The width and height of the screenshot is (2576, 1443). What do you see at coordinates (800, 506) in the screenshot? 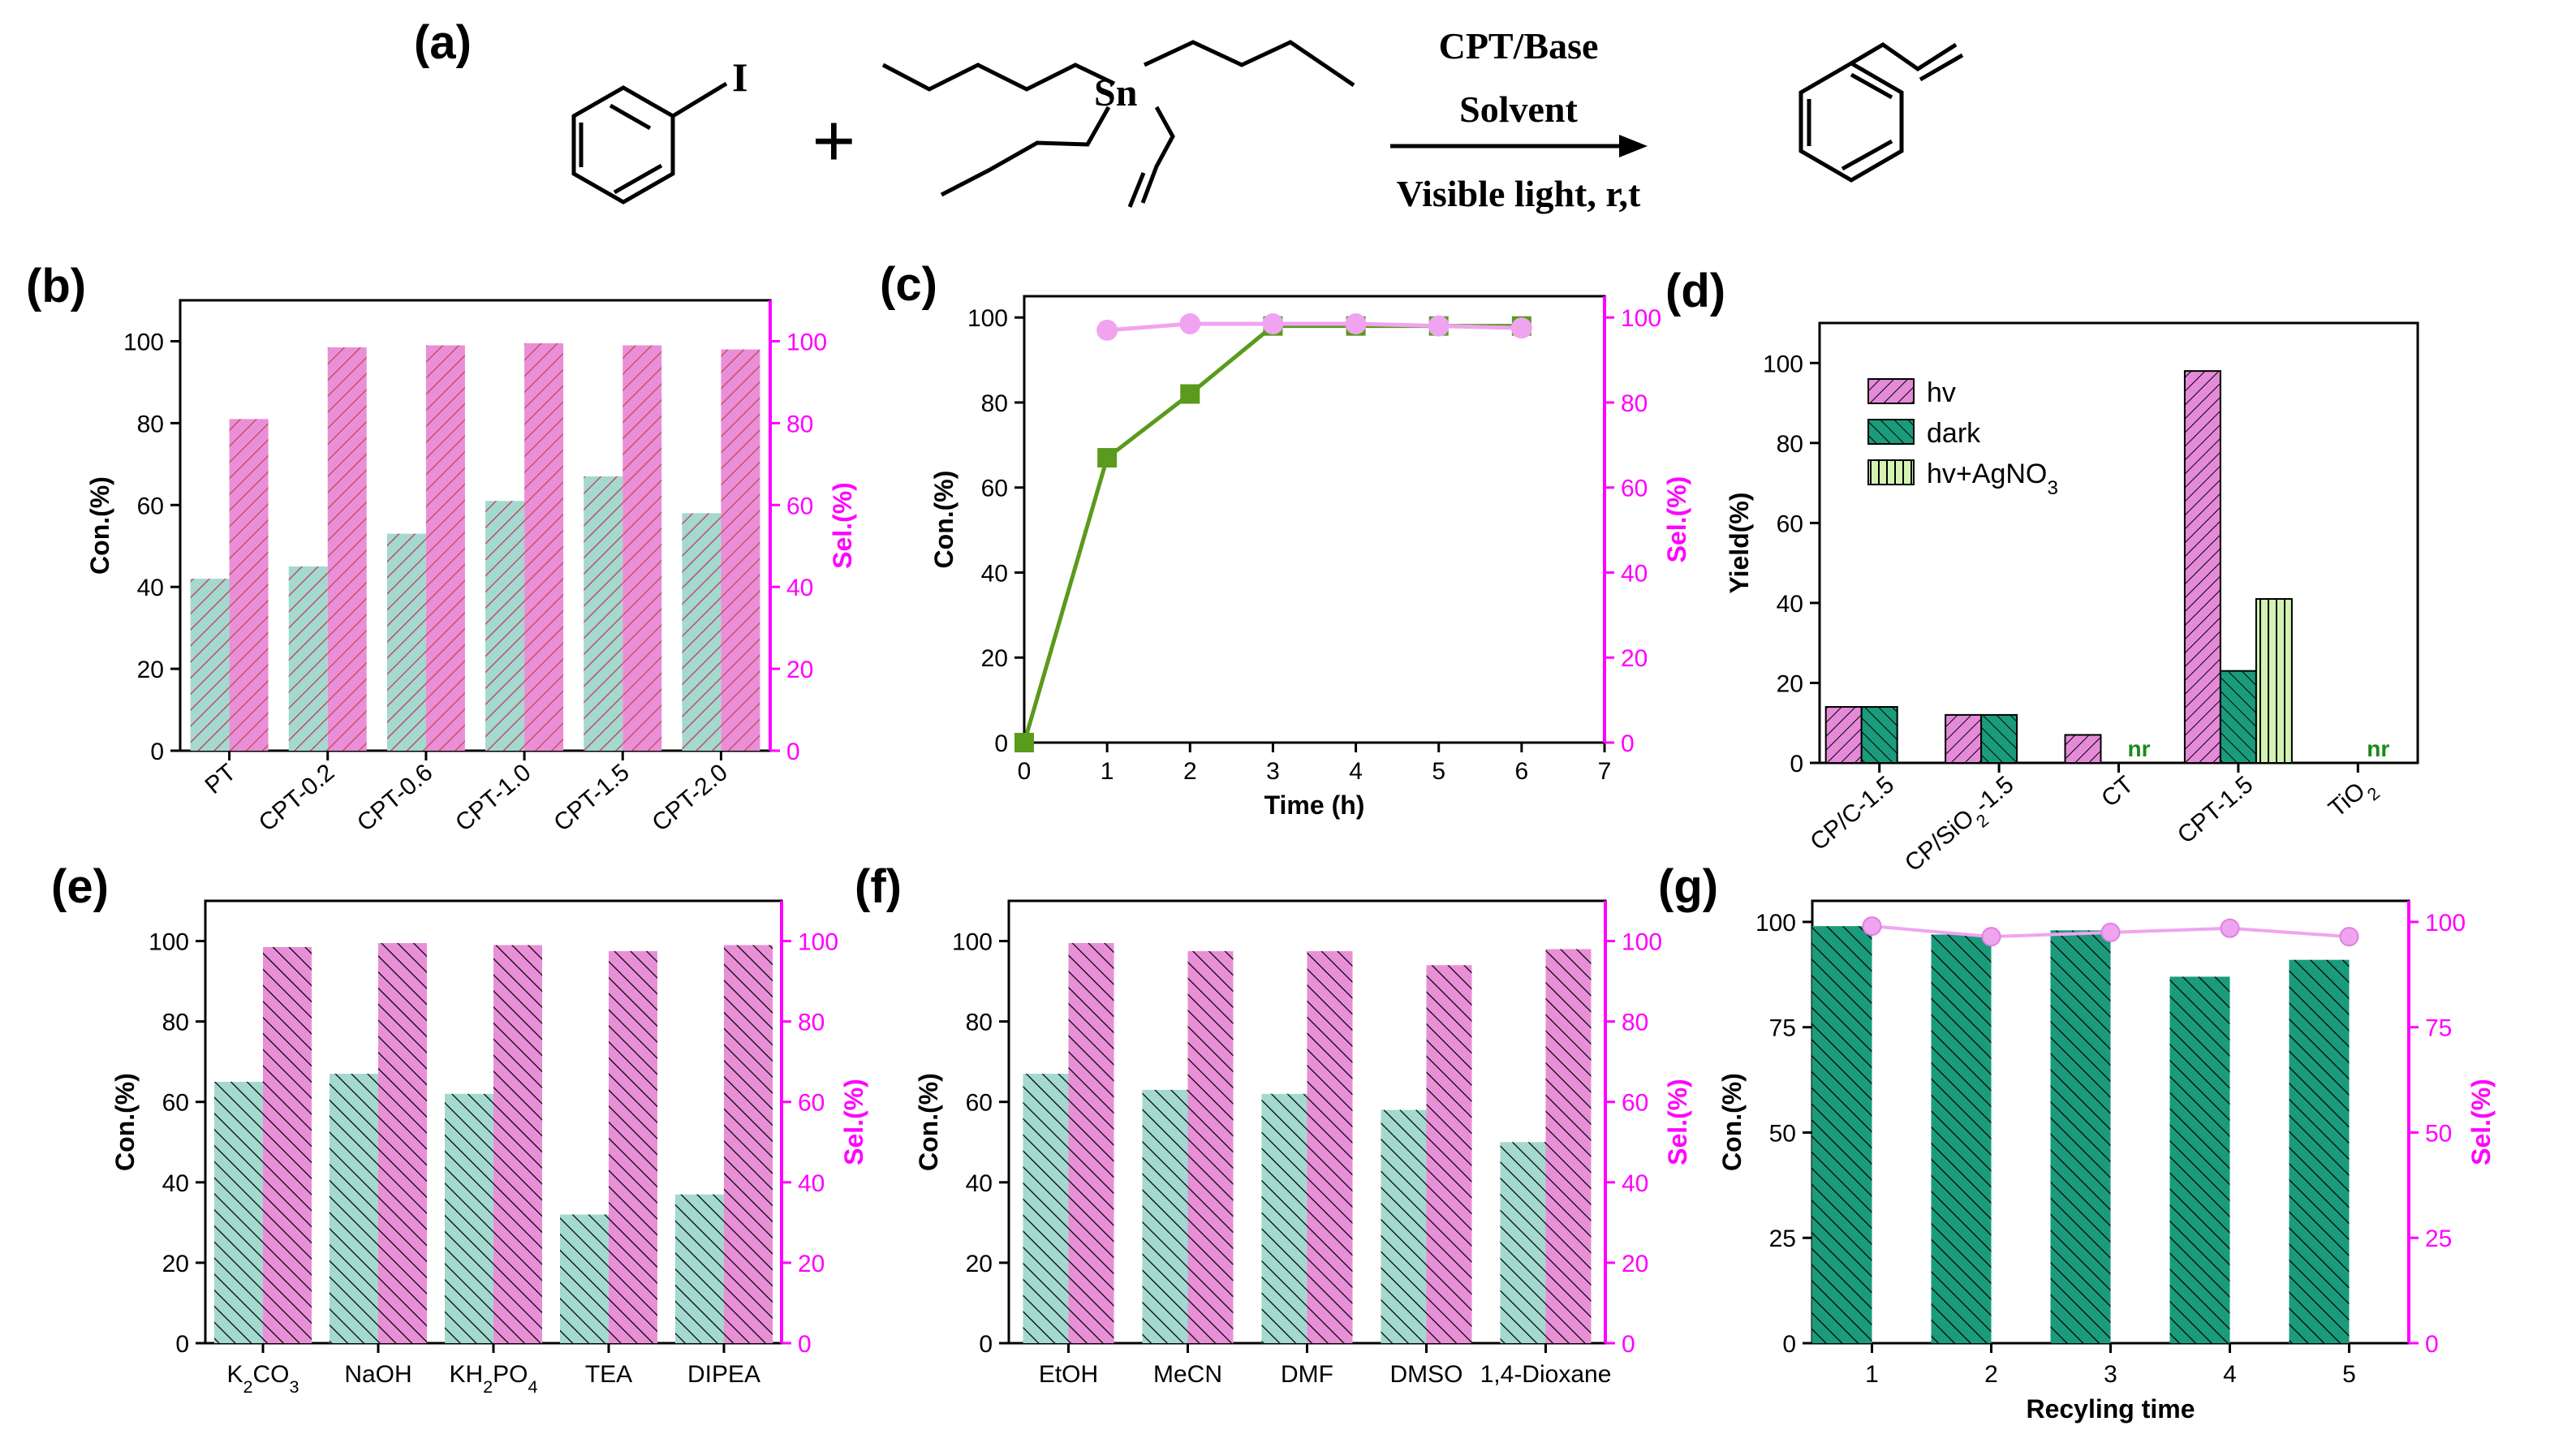
I see `y2-tick-label-b: 60` at bounding box center [800, 506].